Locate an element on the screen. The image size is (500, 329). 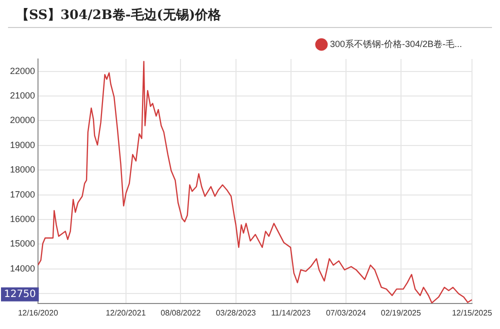
x-tick-label: 02/19/2025 is located at coordinates (401, 313).